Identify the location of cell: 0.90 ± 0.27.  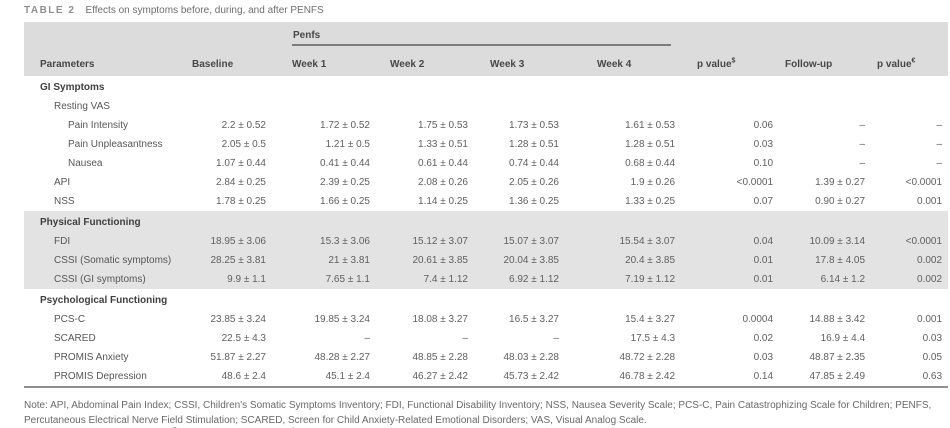
(840, 201).